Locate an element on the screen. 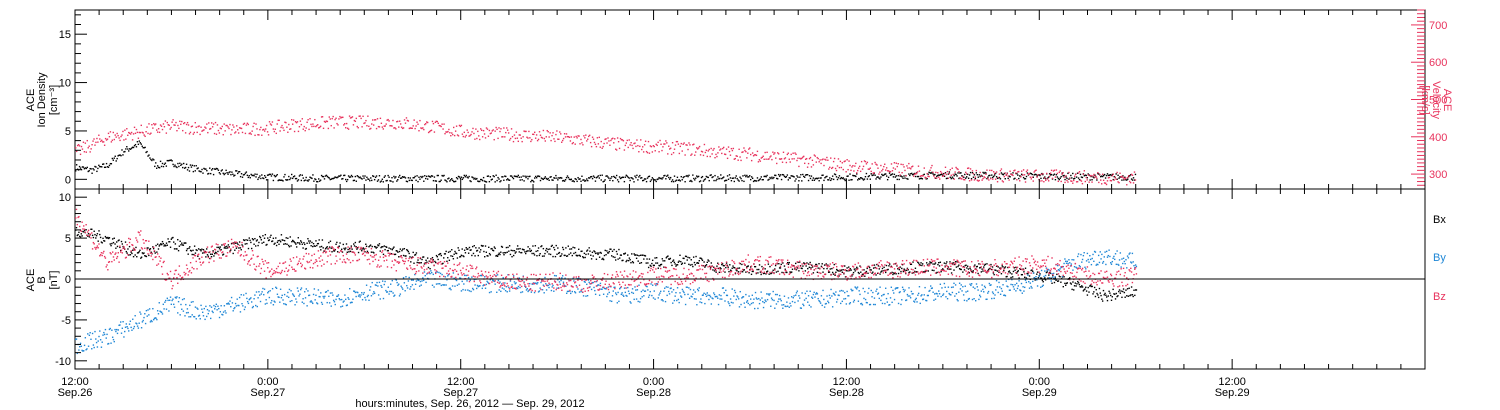  bz-point is located at coordinates (92, 249).